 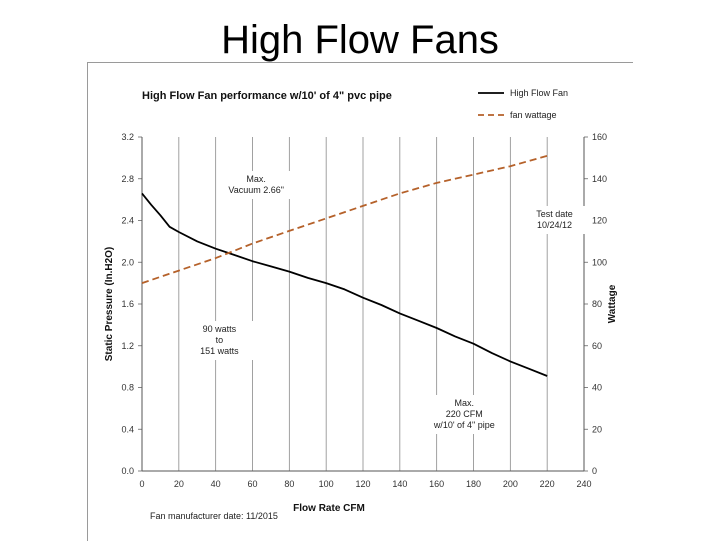 What do you see at coordinates (127, 221) in the screenshot?
I see `y-tick-label: 2.4` at bounding box center [127, 221].